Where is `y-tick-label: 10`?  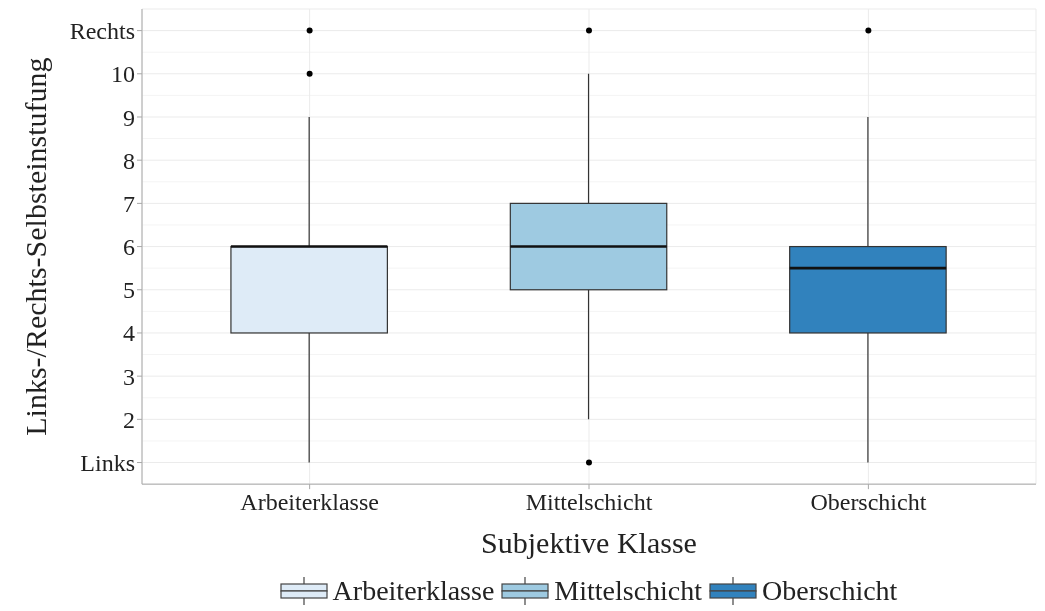 y-tick-label: 10 is located at coordinates (123, 74).